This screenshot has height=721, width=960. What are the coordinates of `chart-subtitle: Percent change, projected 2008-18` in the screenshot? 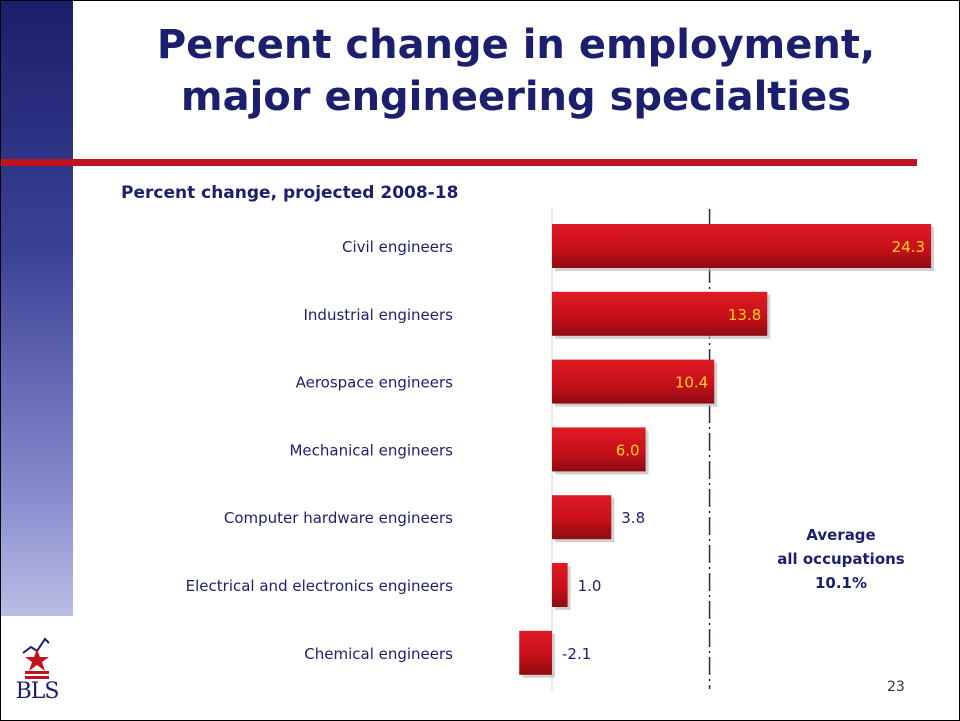 It's located at (290, 193).